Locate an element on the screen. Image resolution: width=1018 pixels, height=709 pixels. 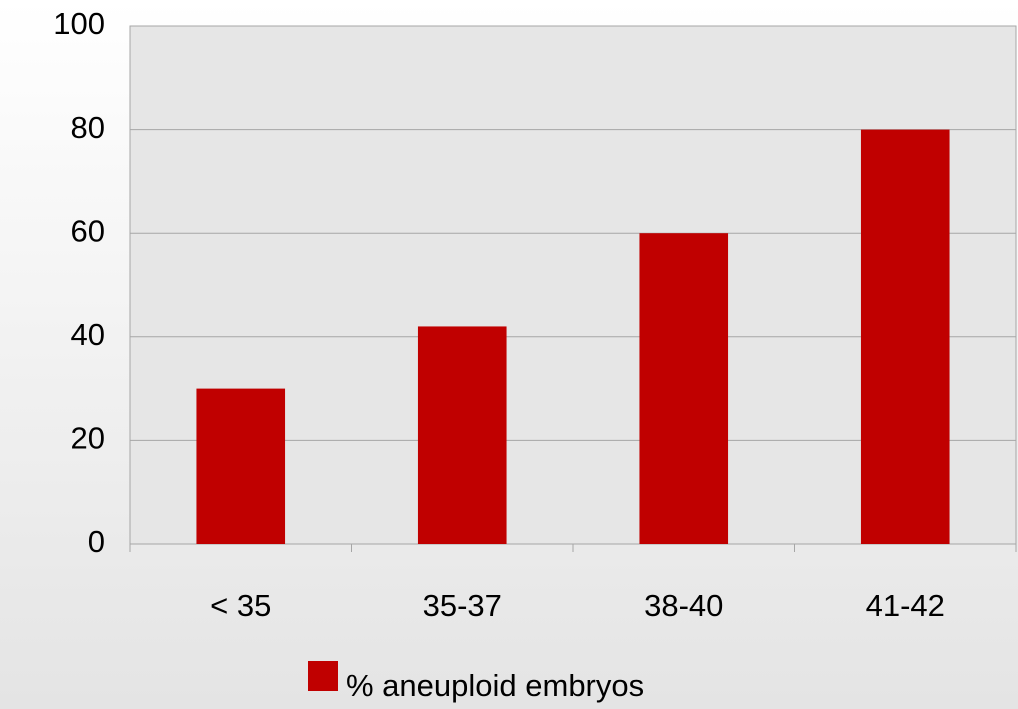
x-tick-label: 41-42 is located at coordinates (905, 605).